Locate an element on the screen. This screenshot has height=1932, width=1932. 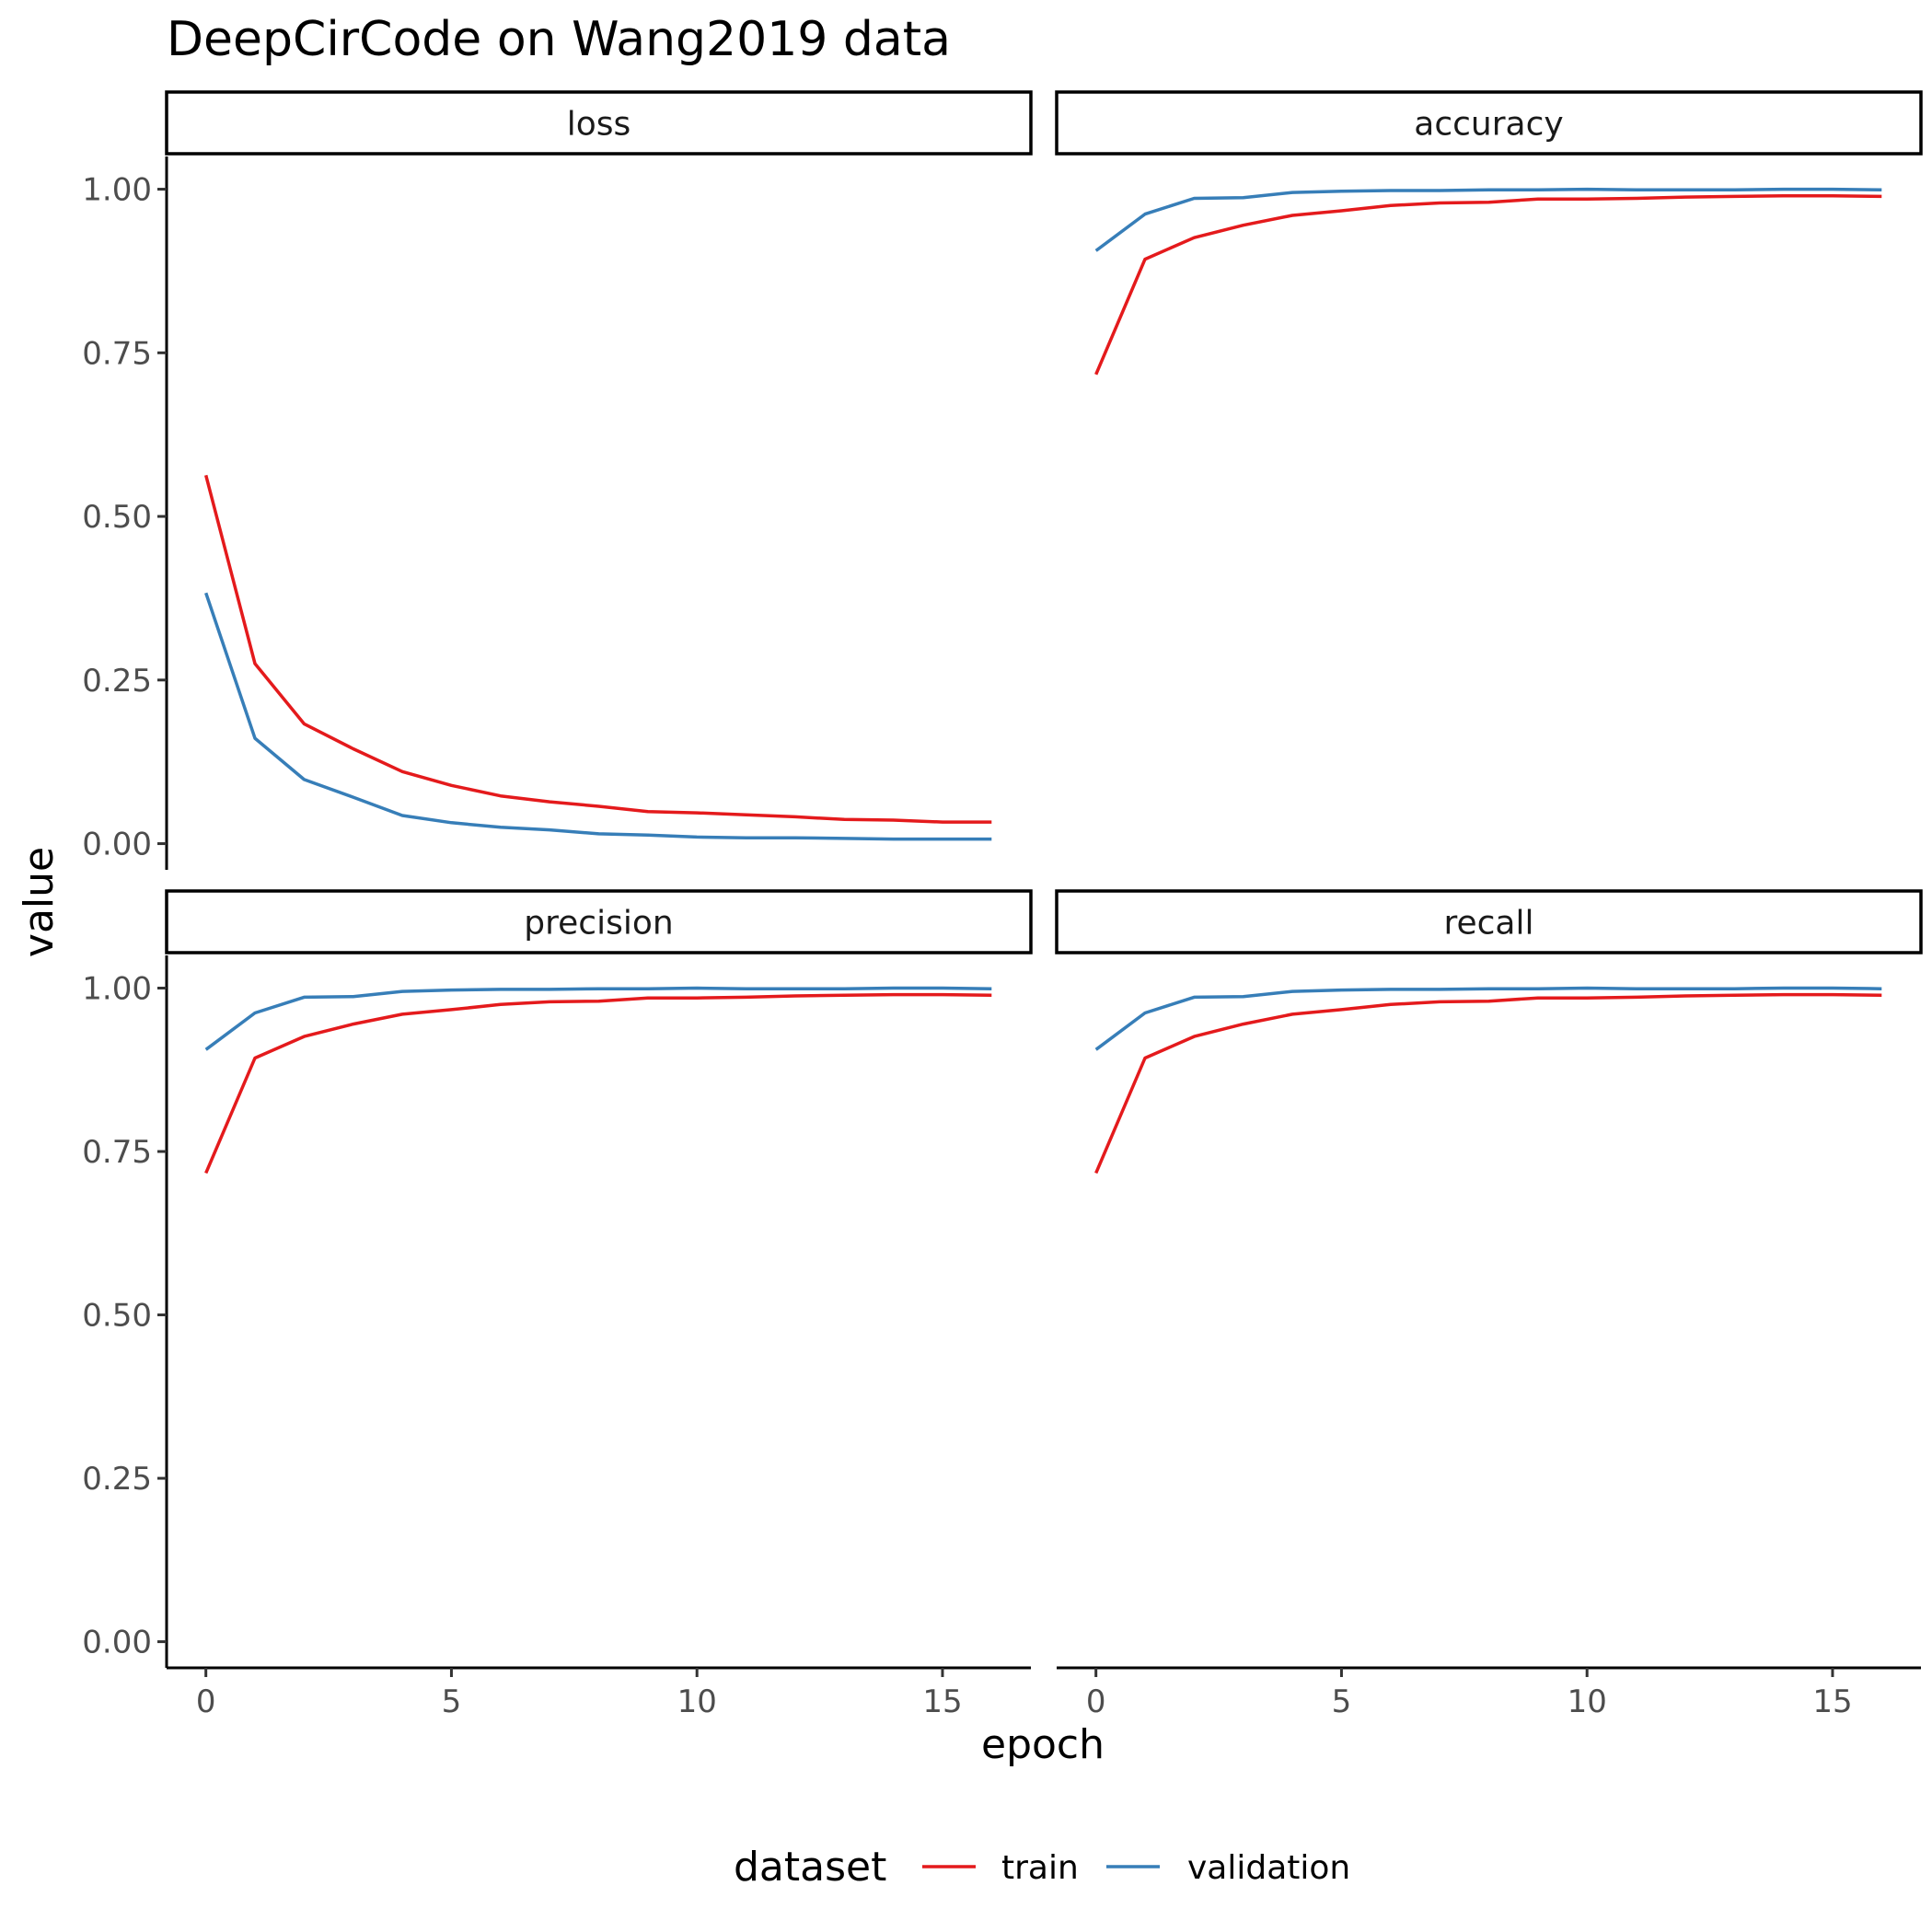
chart-title: DeepCirCode on Wang2019 data is located at coordinates (559, 40).